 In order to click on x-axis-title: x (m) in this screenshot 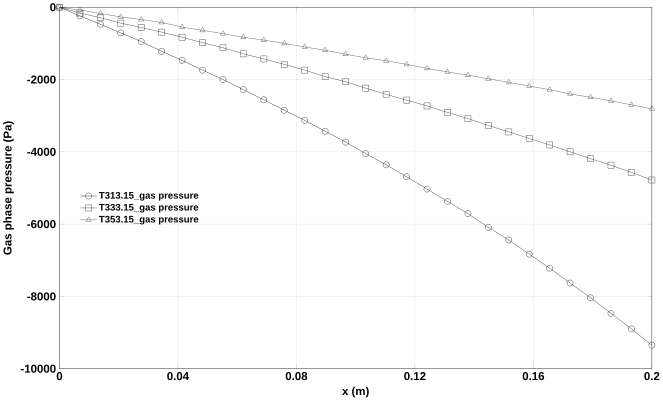, I will do `click(355, 392)`.